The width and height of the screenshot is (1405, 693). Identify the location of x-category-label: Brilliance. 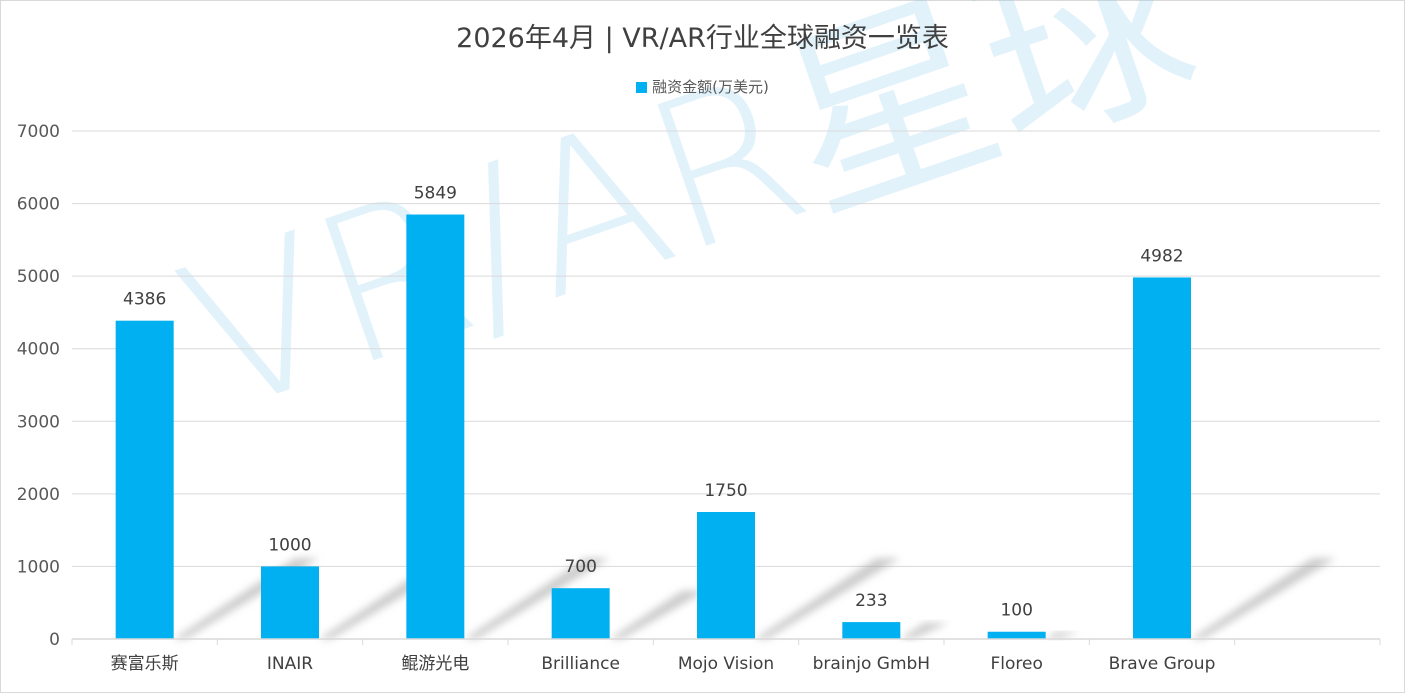
(580, 664).